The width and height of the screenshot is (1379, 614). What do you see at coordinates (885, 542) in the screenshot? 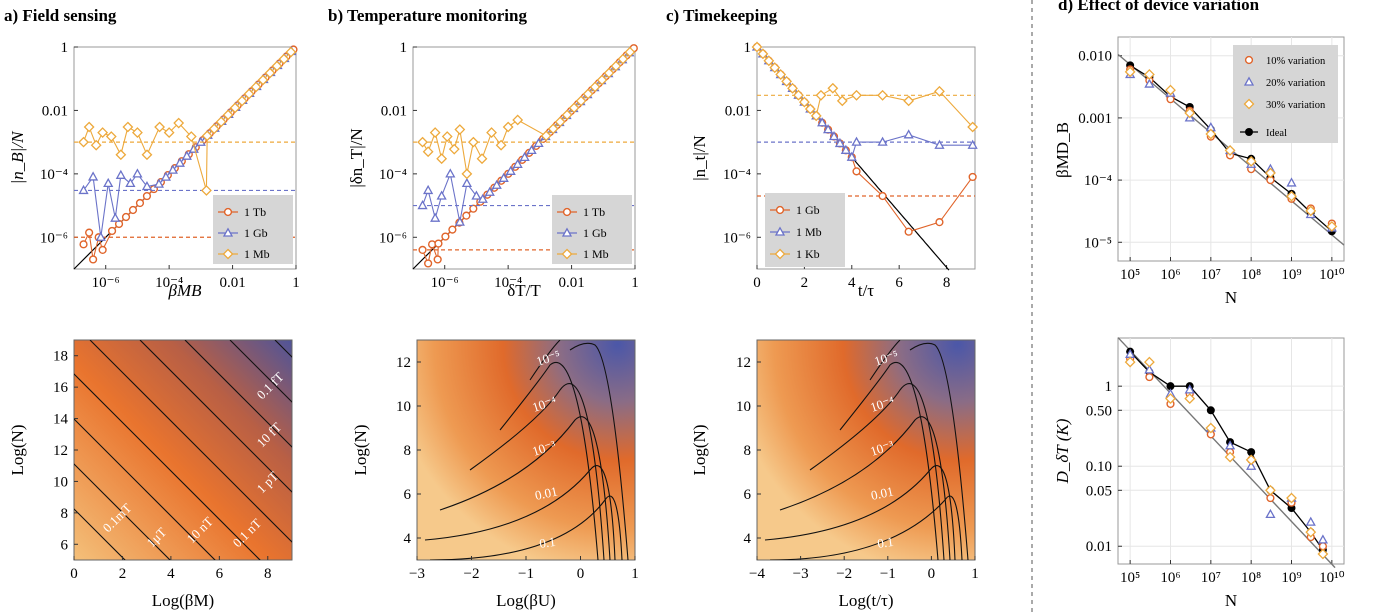
I see `c-contour-label-1: 0.1` at bounding box center [885, 542].